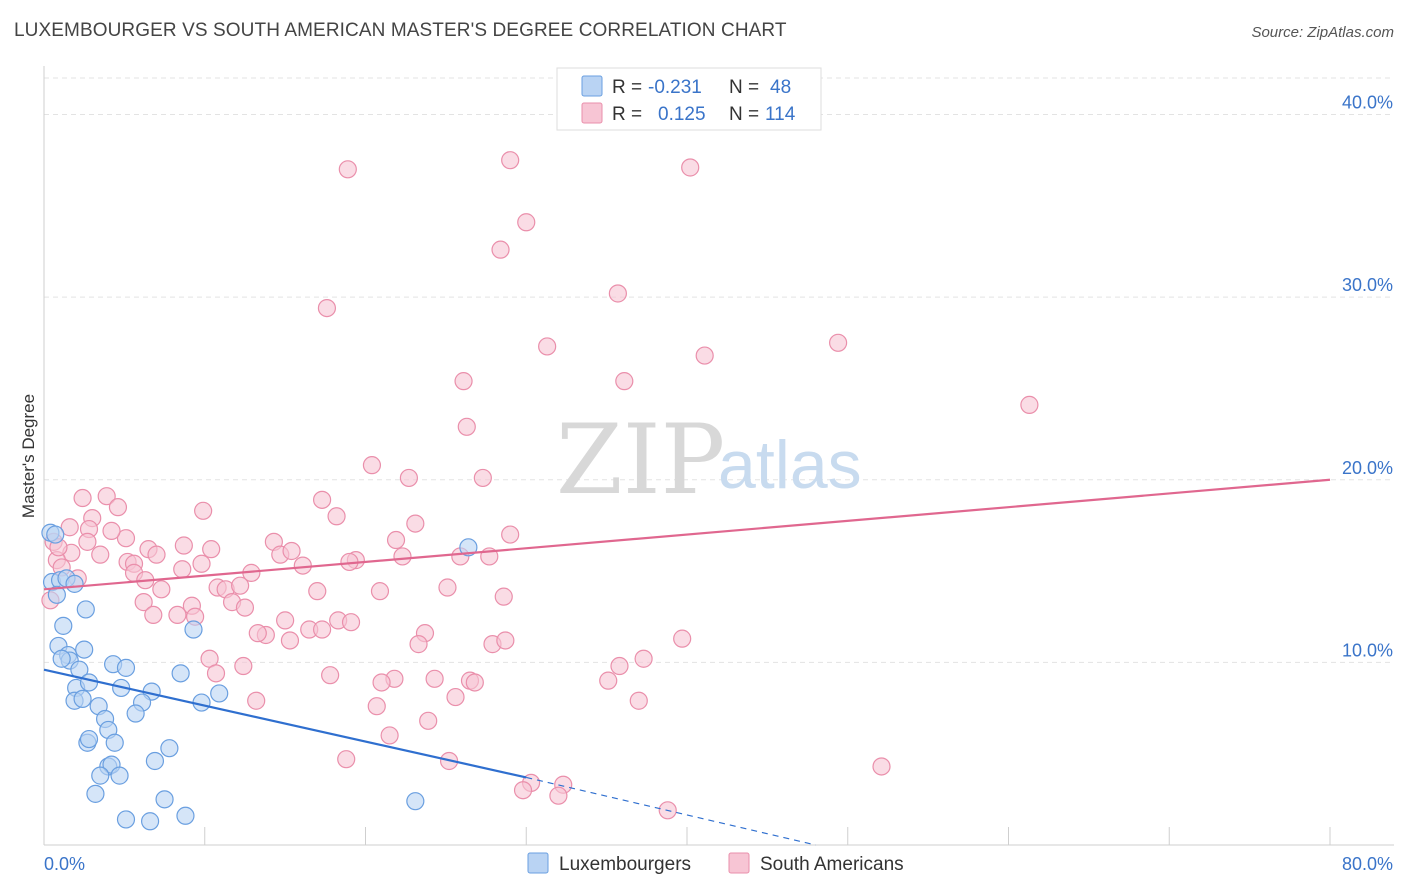 The width and height of the screenshot is (1406, 892). I want to click on bottom-legend-luxembourgers: Luxembourgers, so click(625, 864).